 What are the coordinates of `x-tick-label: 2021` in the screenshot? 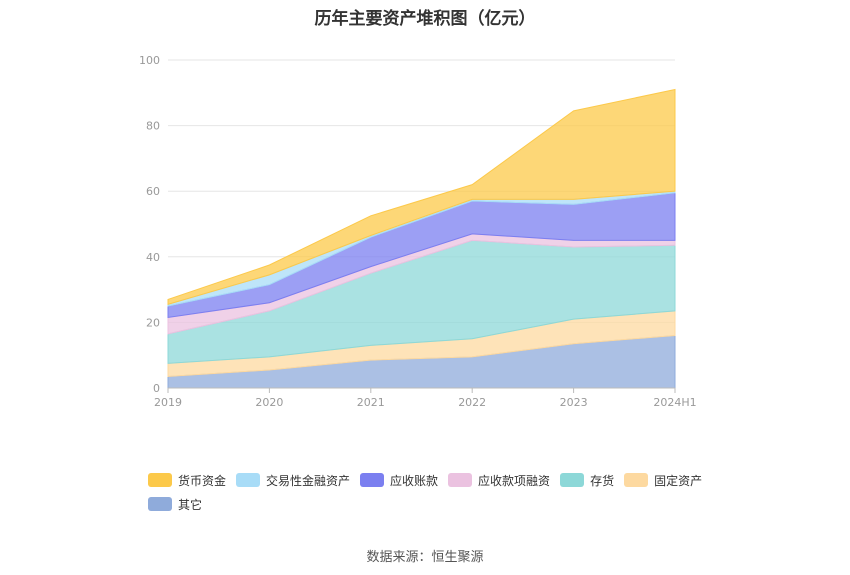 It's located at (371, 402).